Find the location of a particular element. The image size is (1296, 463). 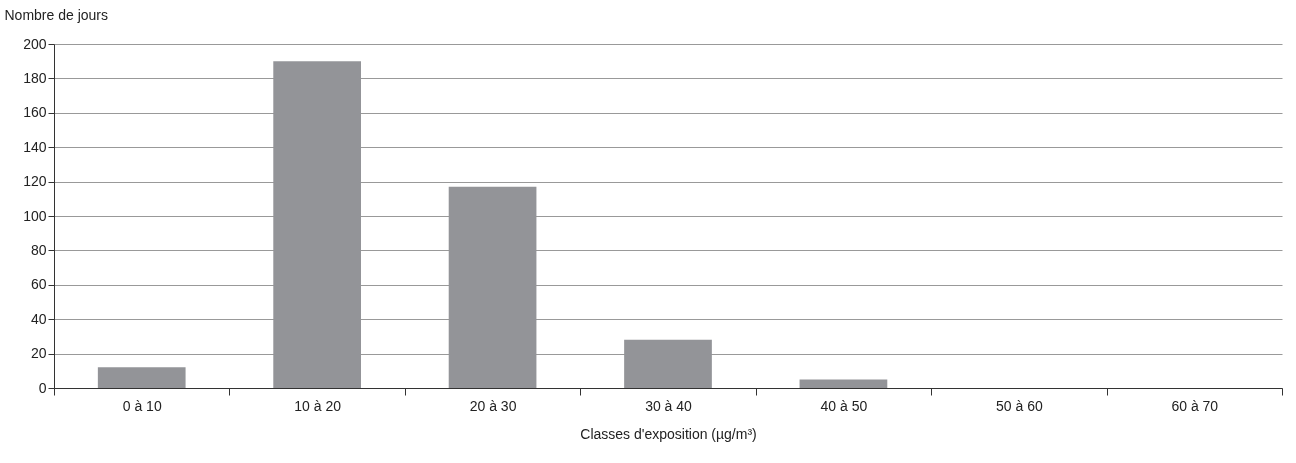

y-tick-label: 180 is located at coordinates (35, 77).